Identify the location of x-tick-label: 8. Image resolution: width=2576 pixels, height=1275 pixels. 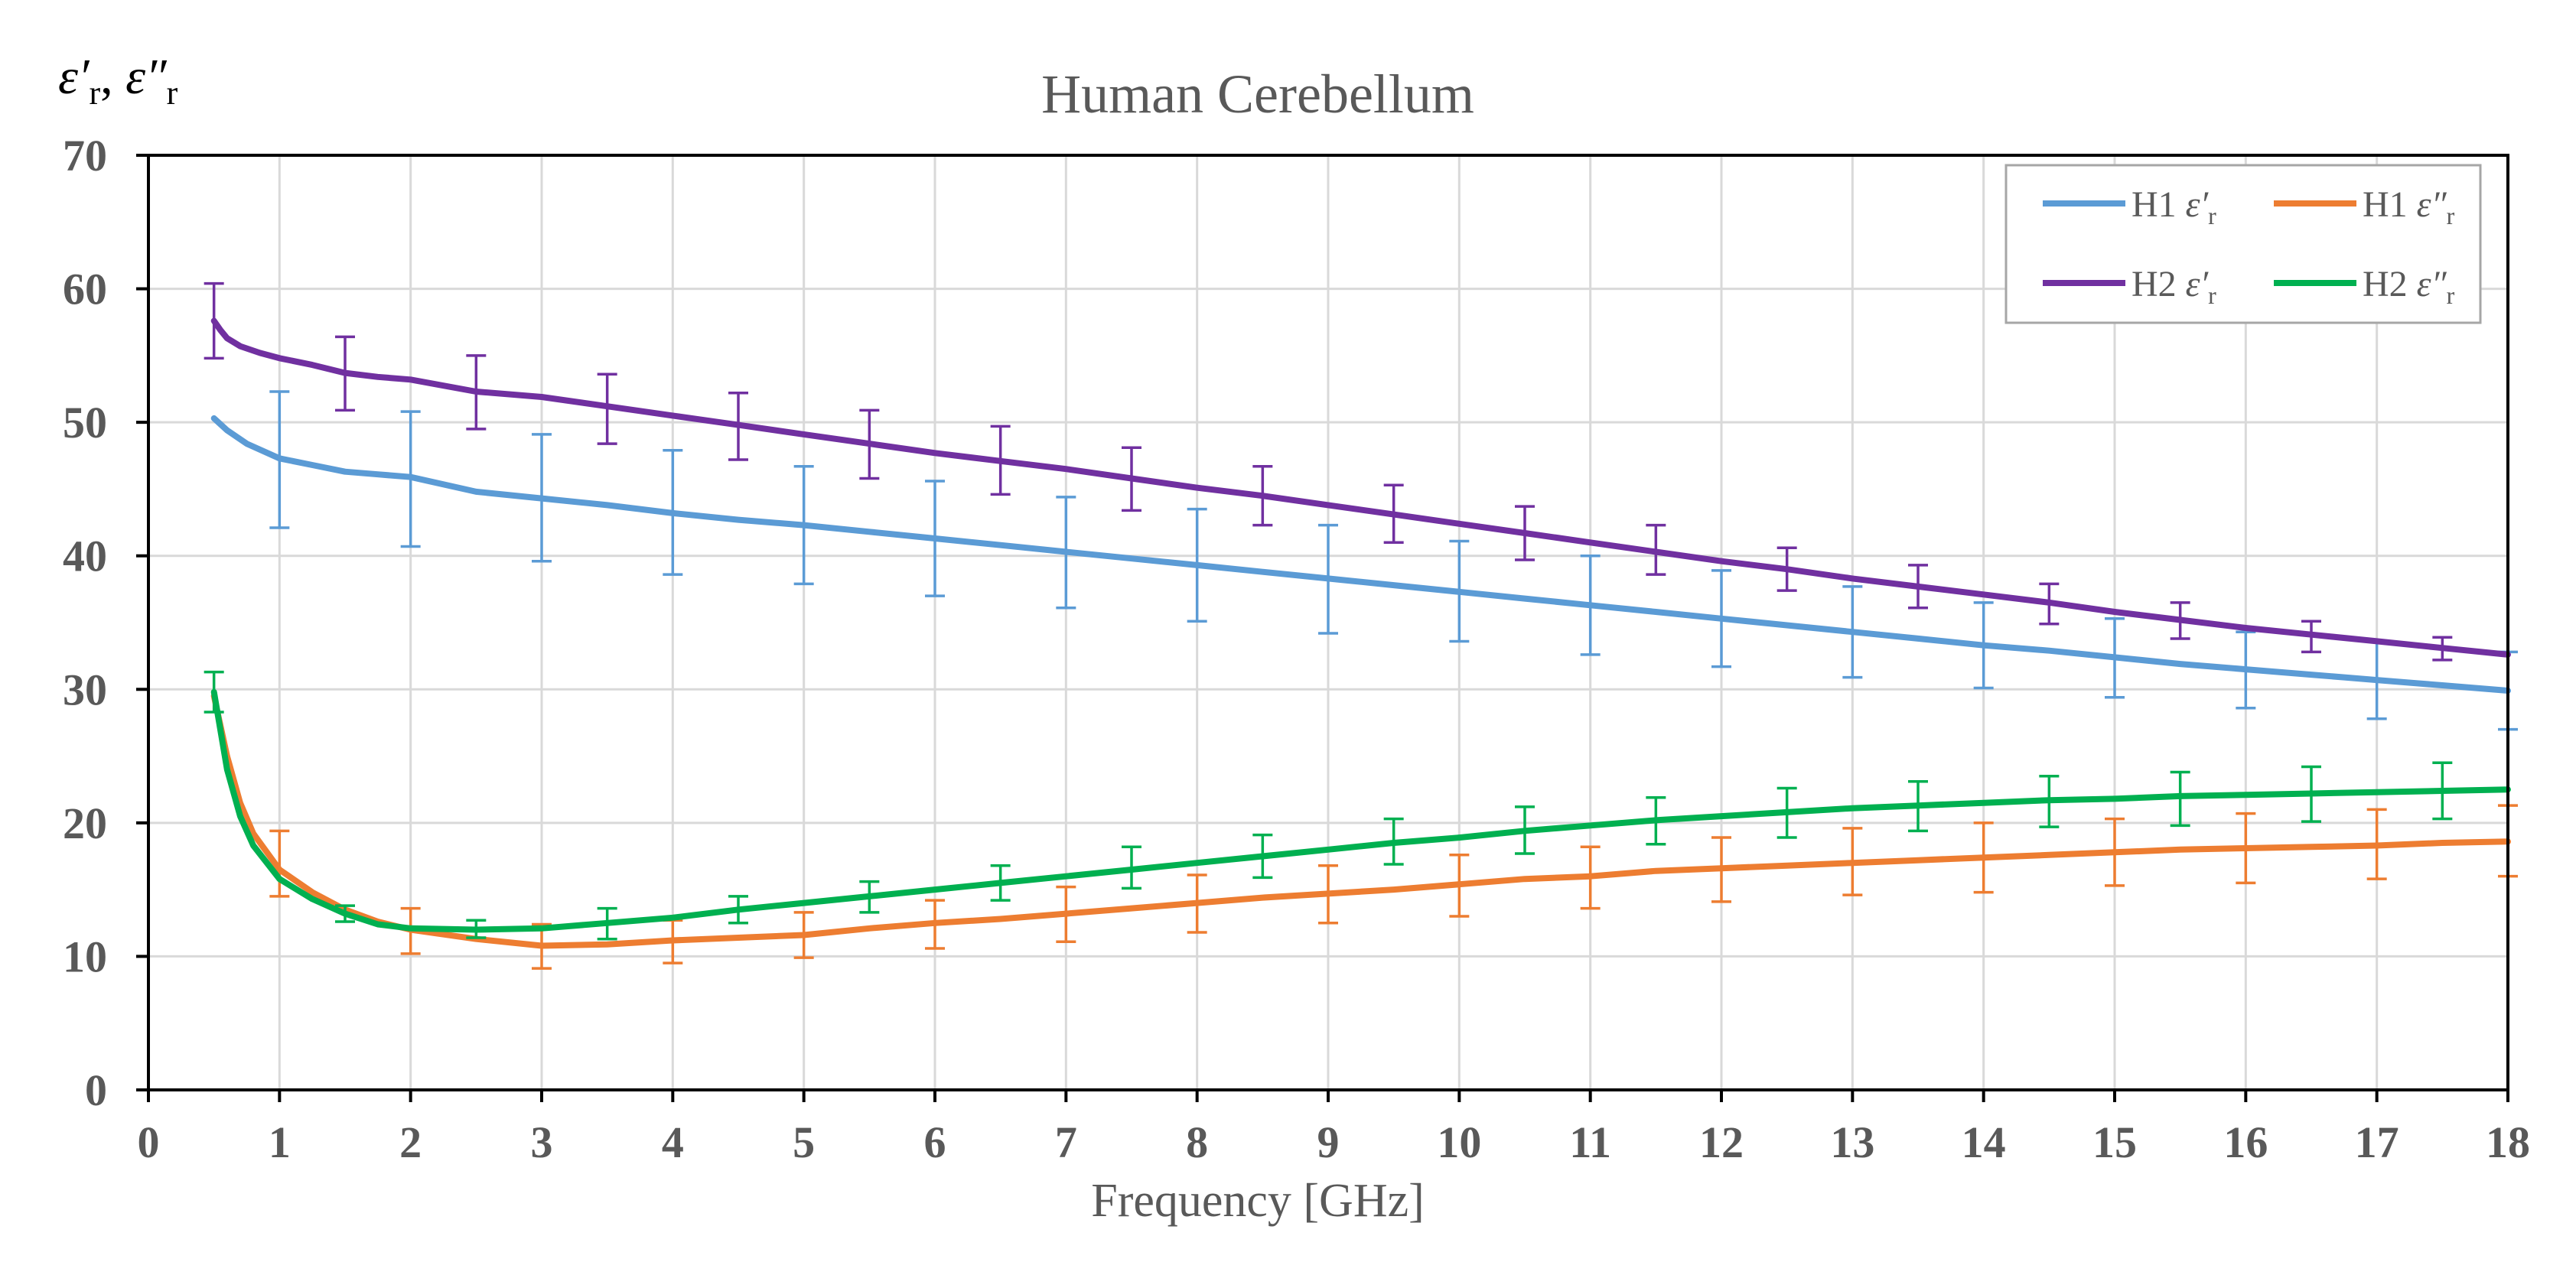
(1197, 1142).